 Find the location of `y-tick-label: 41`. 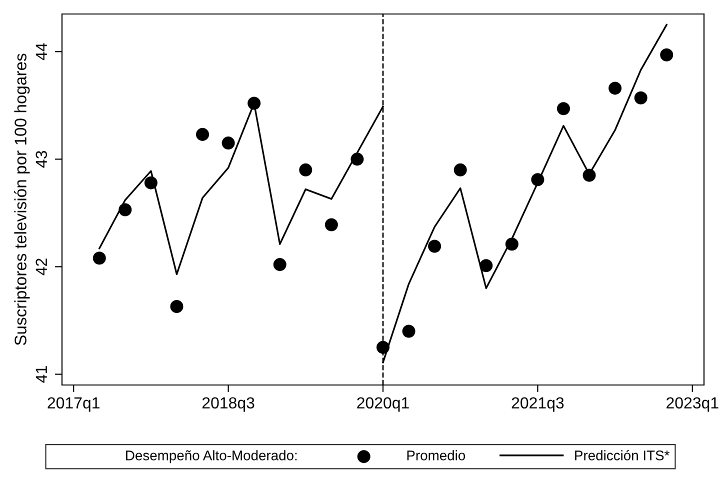

y-tick-label: 41 is located at coordinates (41, 374).